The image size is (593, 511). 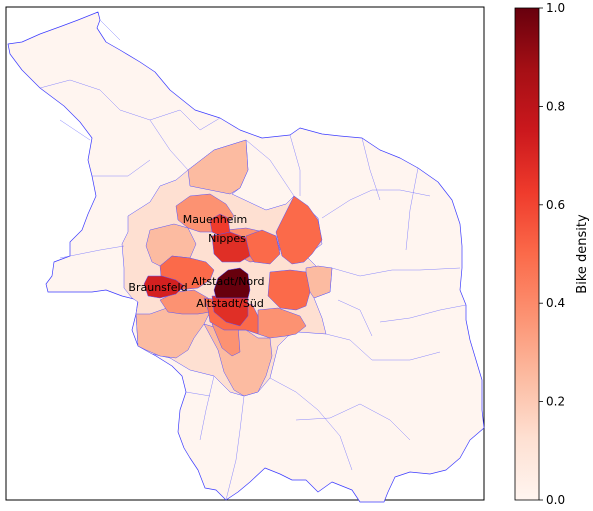 I want to click on label-braunsfeld: Braunsfeld, so click(x=157, y=287).